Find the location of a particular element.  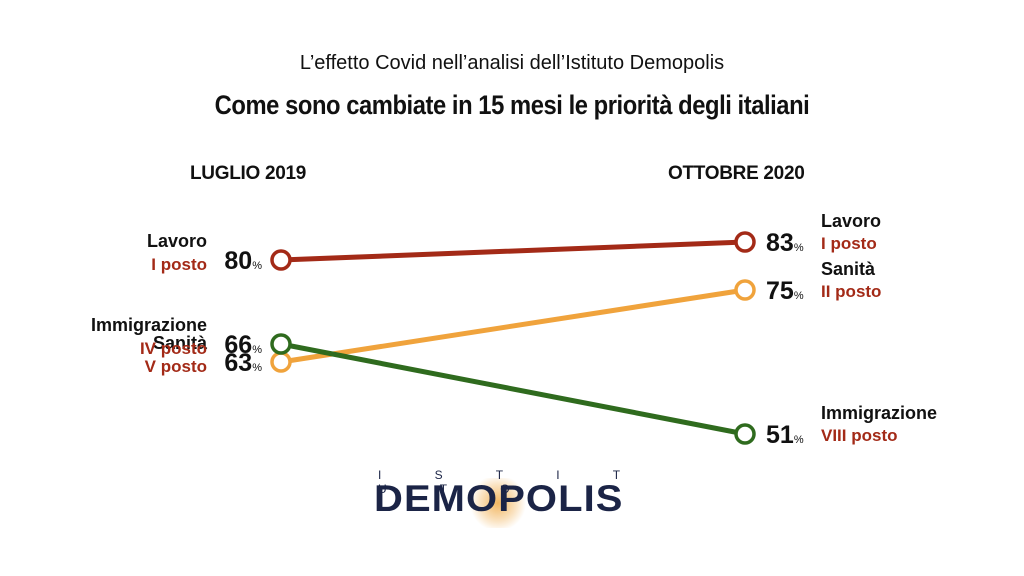

period-left-label: LUGLIO 2019 is located at coordinates (248, 173).